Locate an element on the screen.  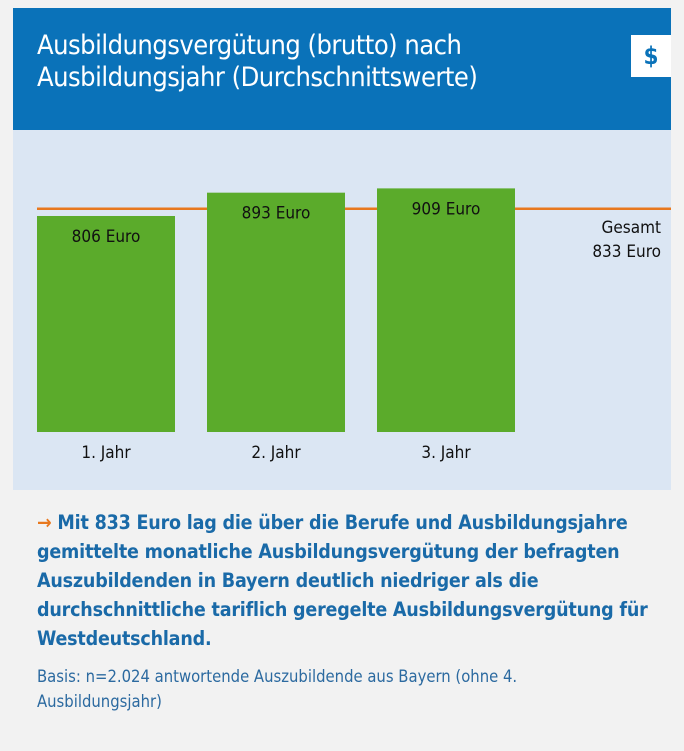
reference-label: 833 Euro is located at coordinates (626, 252).